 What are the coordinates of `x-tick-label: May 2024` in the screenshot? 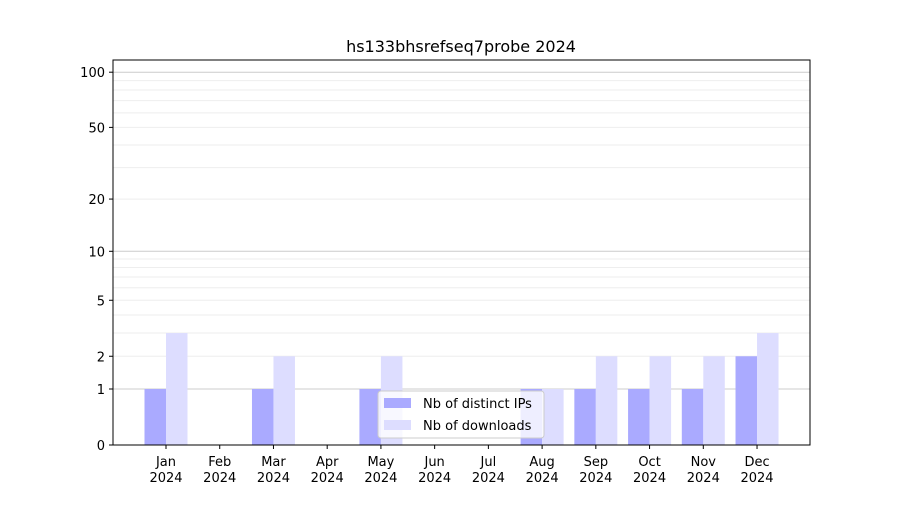 It's located at (380, 470).